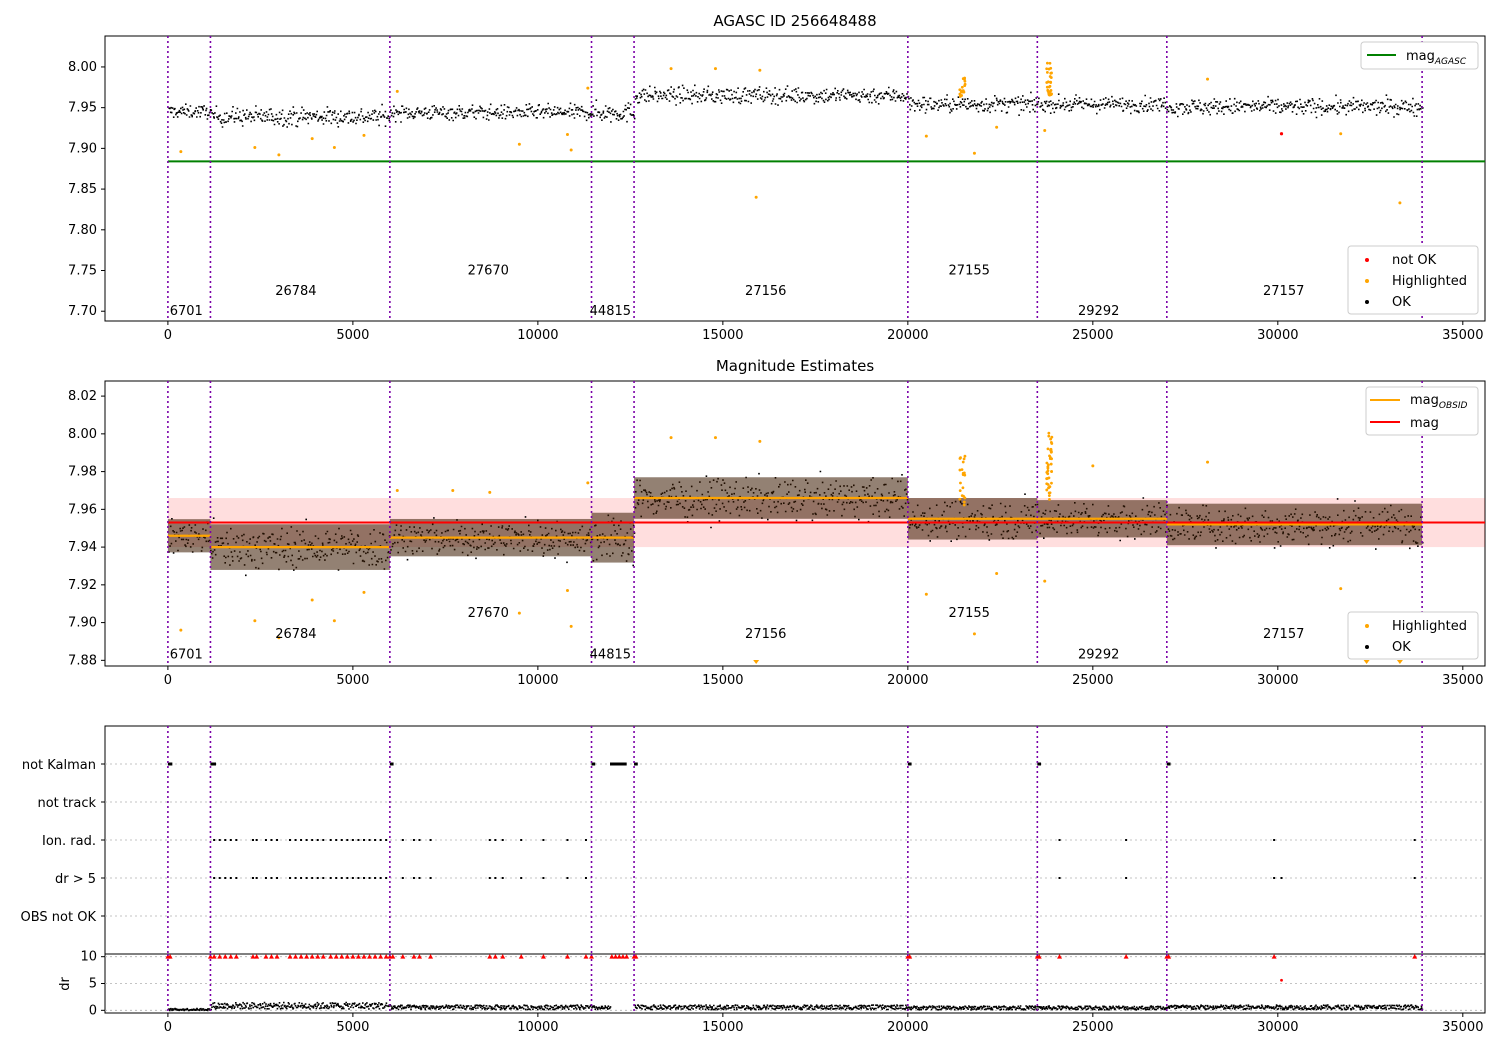 This screenshot has width=1500, height=1050. I want to click on flag-category-label: dr > 5, so click(75, 879).